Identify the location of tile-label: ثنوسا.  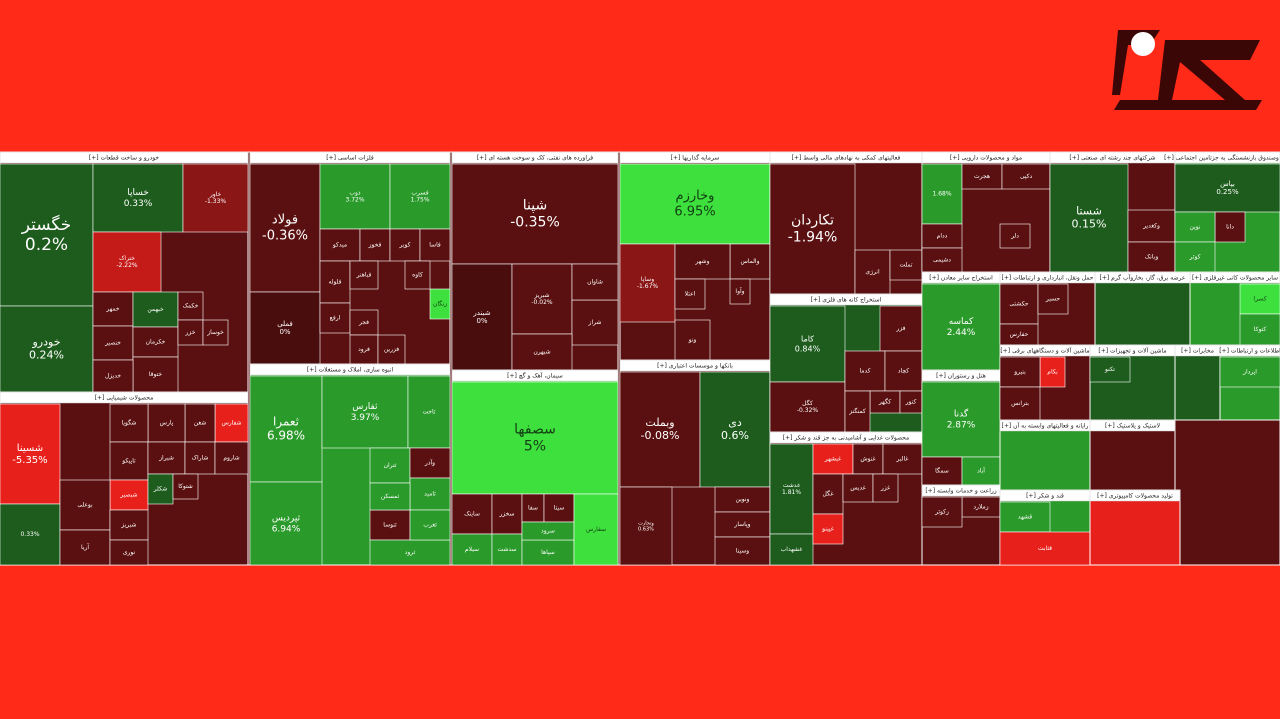
(390, 525).